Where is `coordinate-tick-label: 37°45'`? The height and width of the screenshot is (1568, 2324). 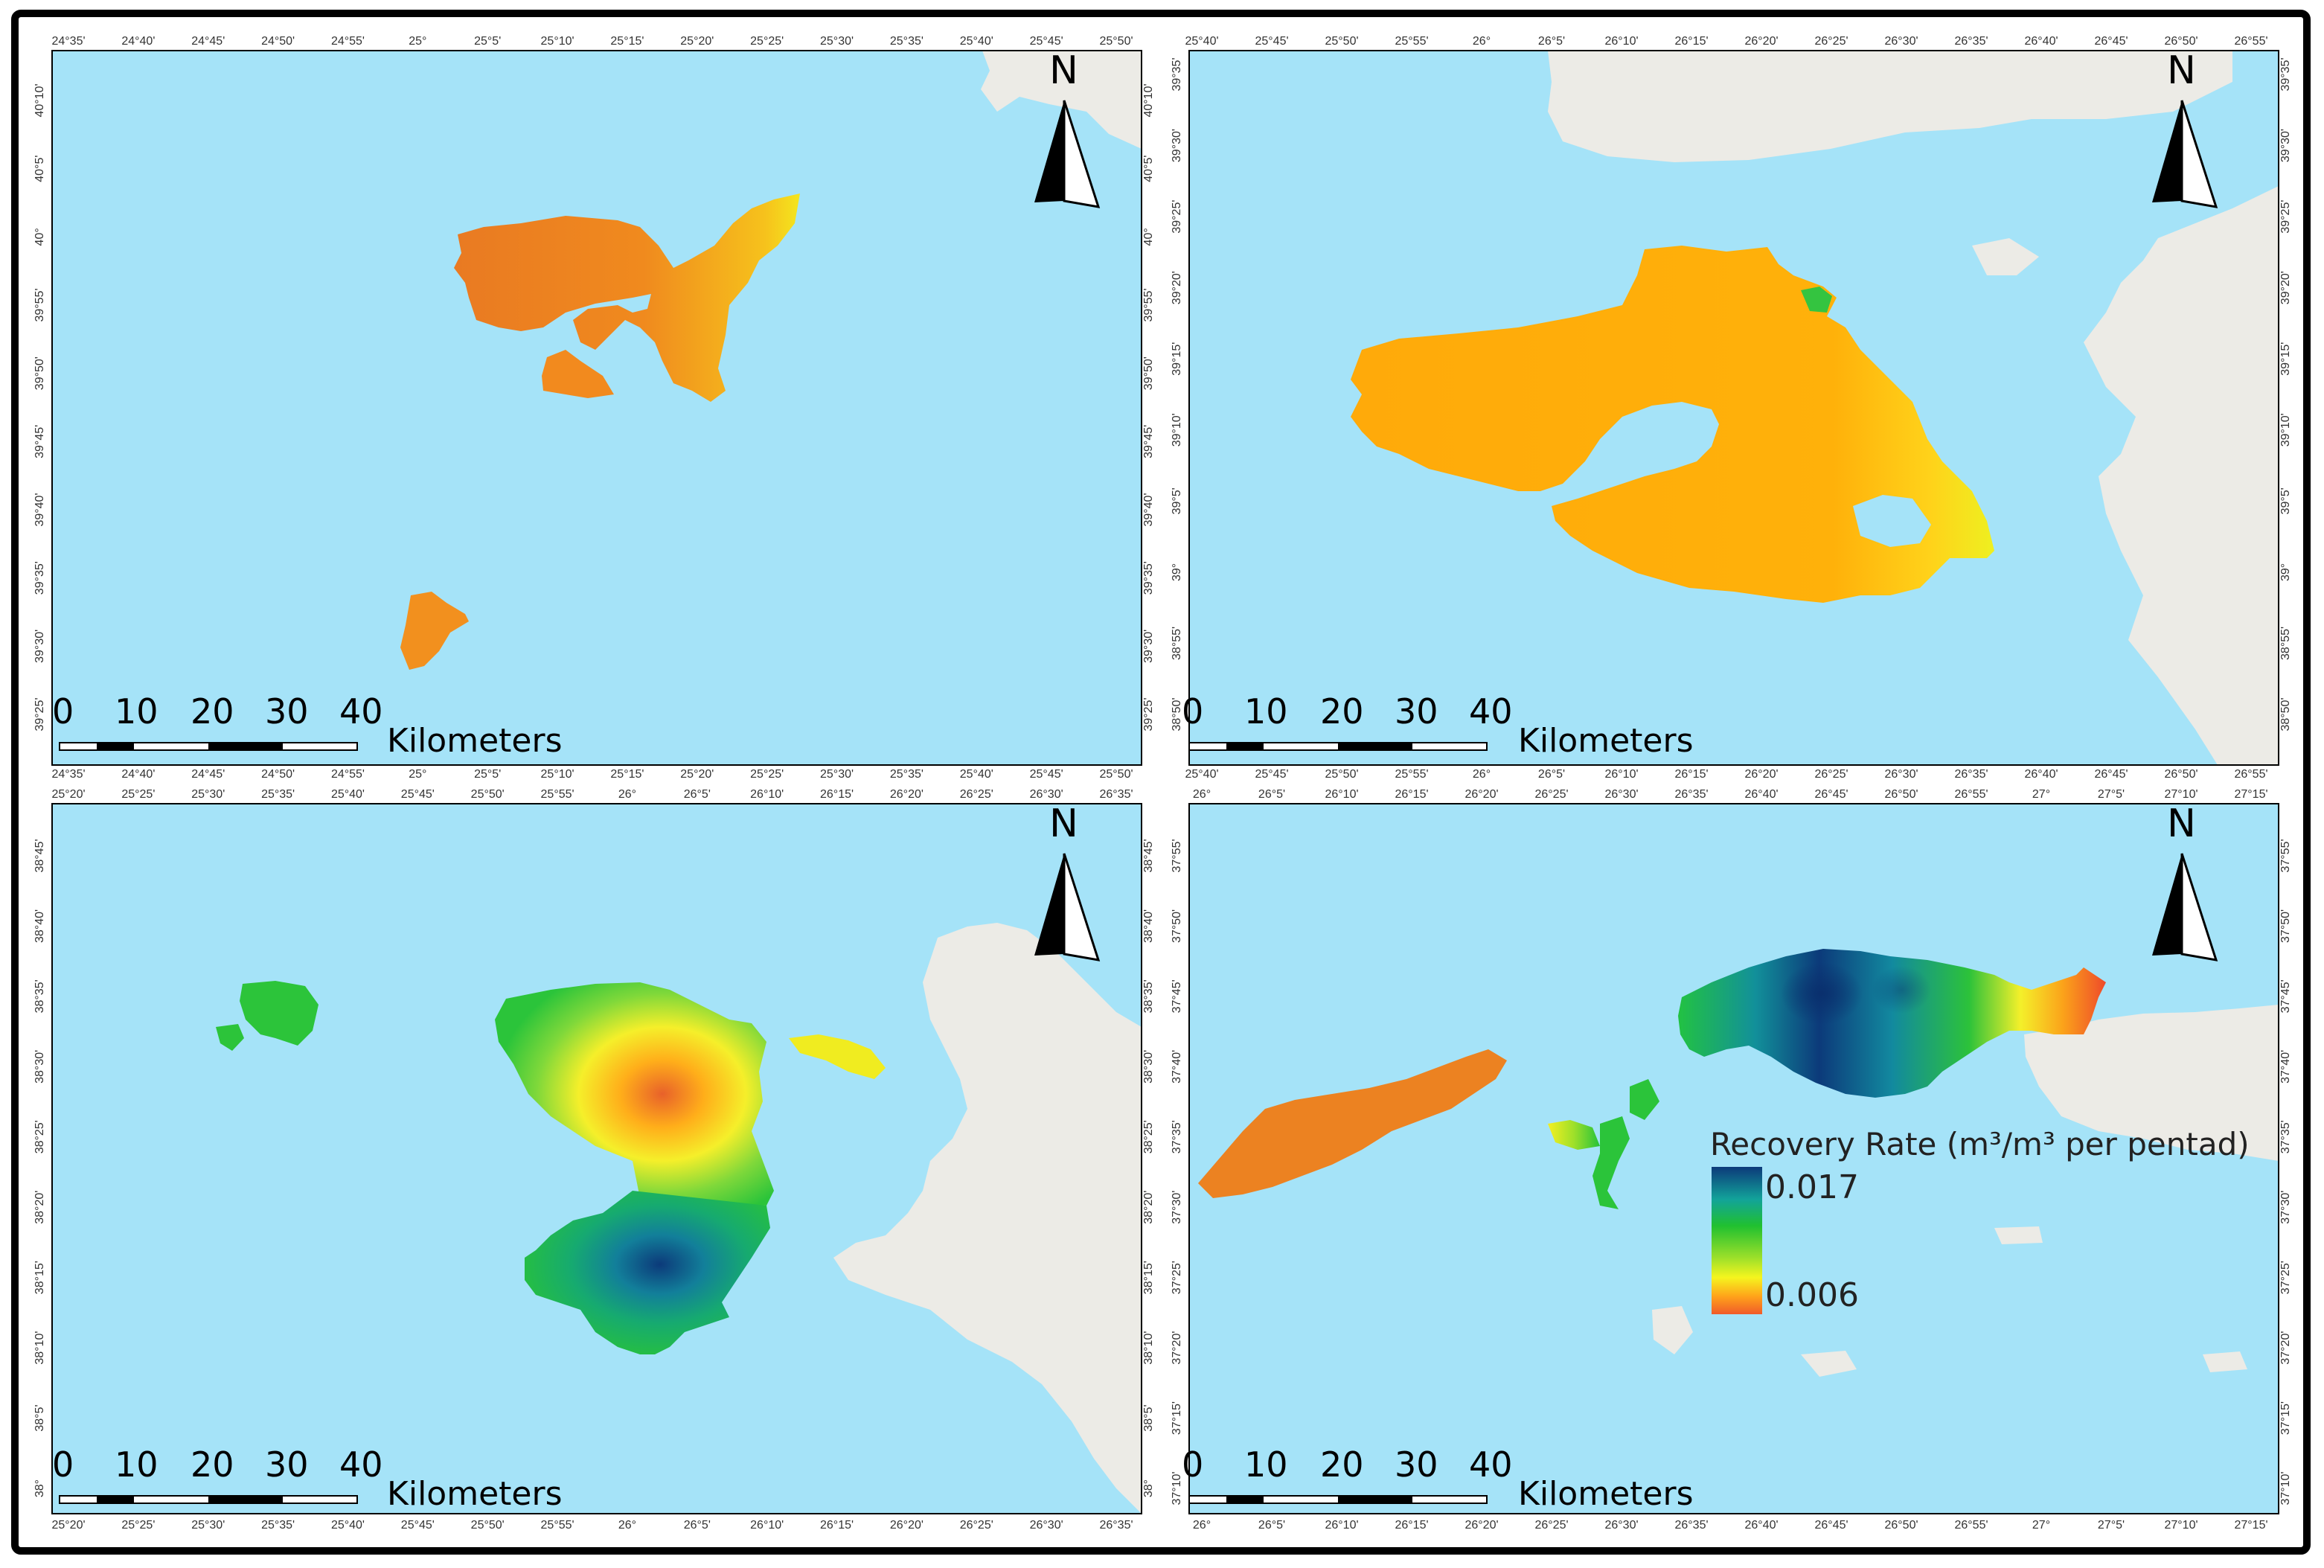
coordinate-tick-label: 37°45' is located at coordinates (1177, 996).